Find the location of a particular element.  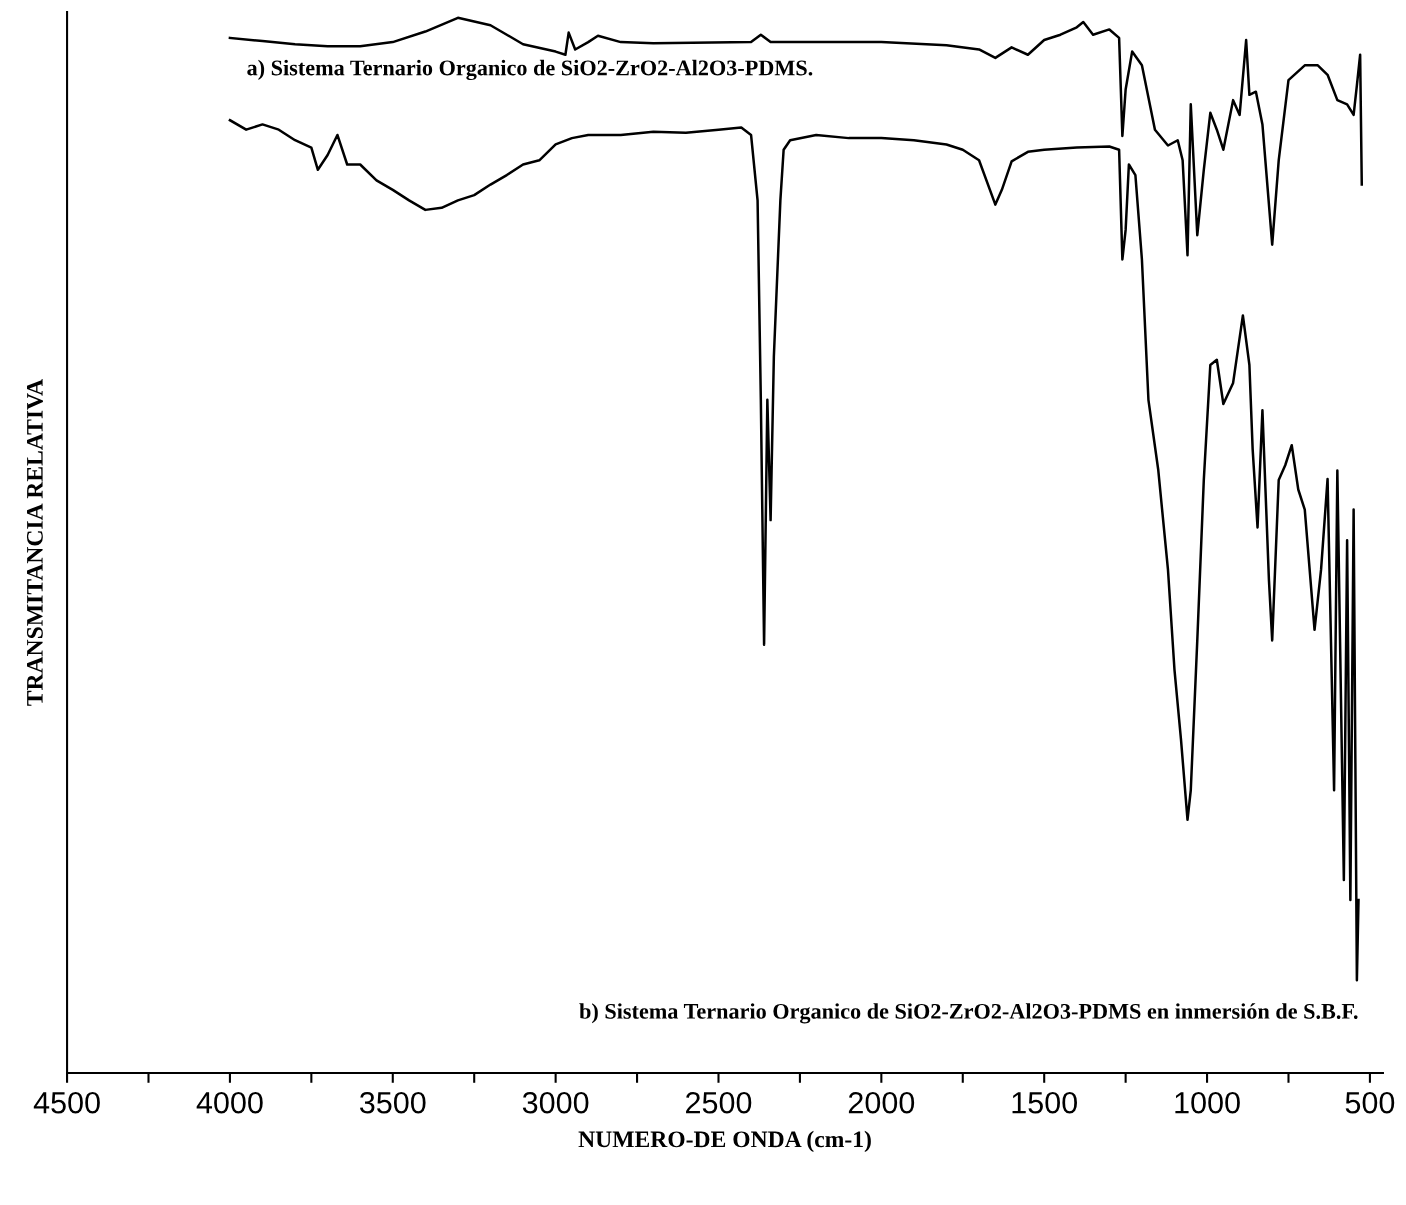

series-label: b) Sistema Ternario Organico de SiO2-ZrO2-Al2O3-PDMS en inmersión de S.B.F. is located at coordinates (968, 1013).